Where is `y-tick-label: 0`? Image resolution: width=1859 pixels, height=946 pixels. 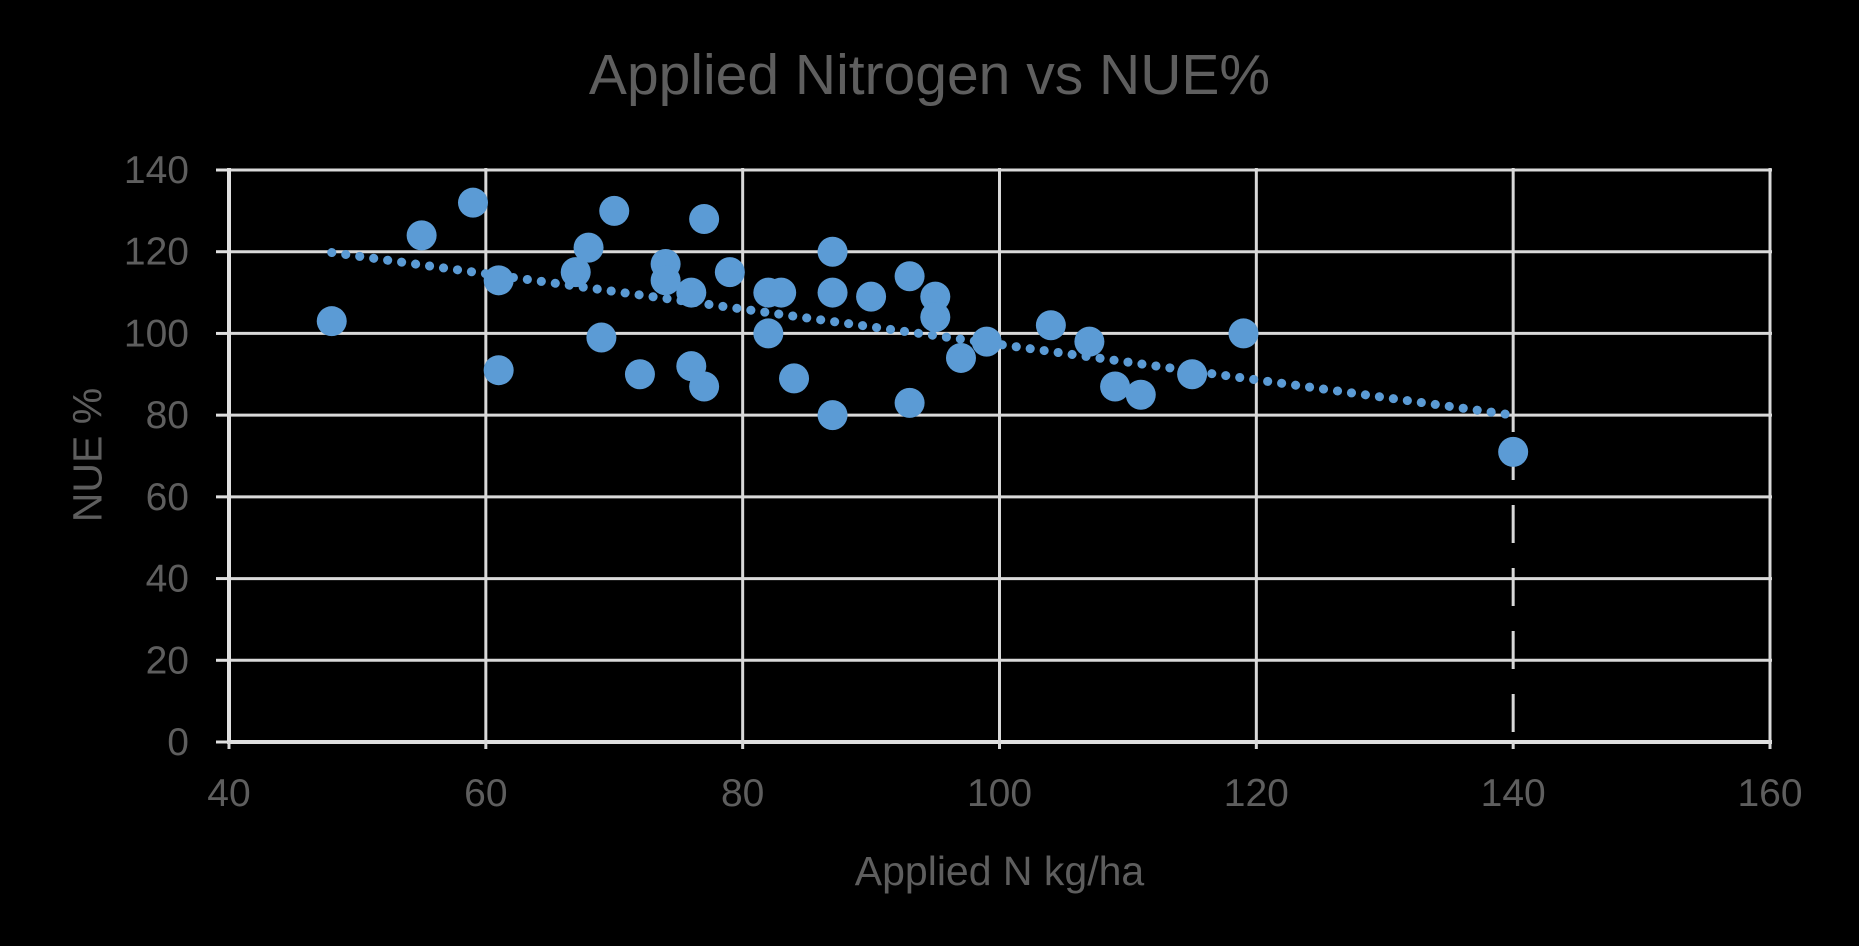 y-tick-label: 0 is located at coordinates (178, 742).